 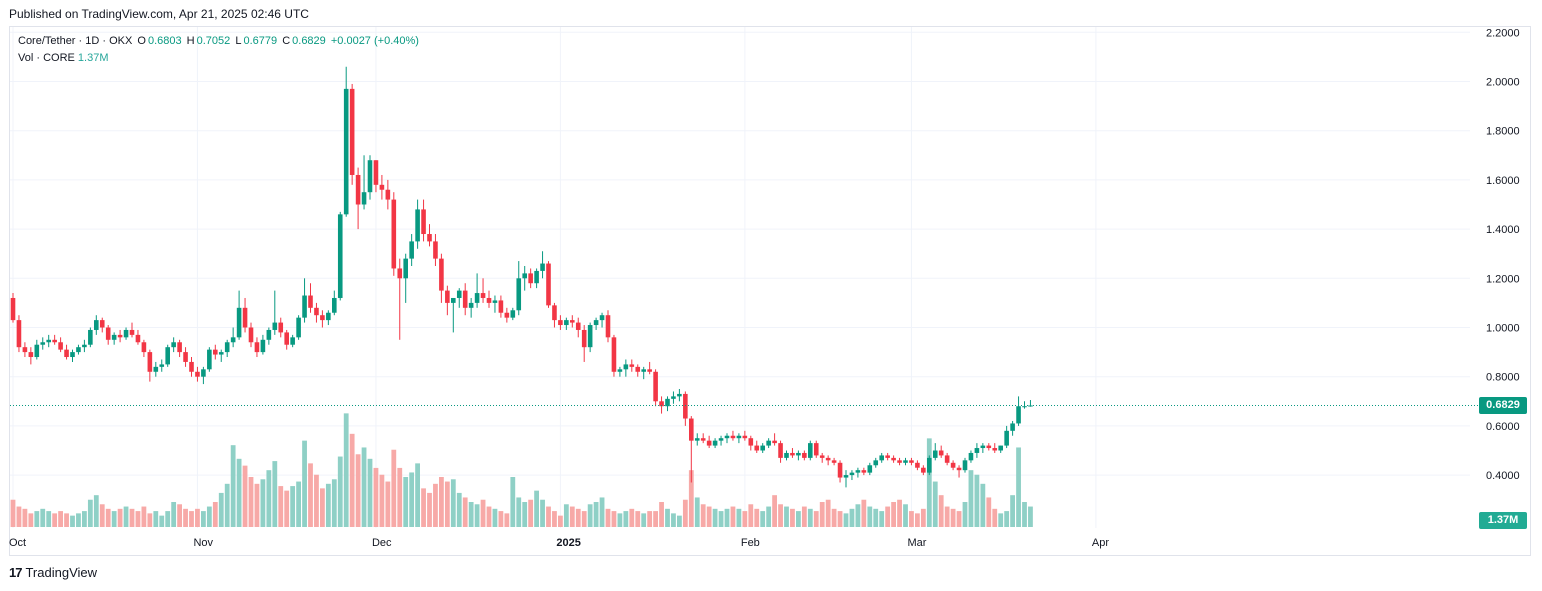 I want to click on legend-low-value: 0.6779, so click(x=260, y=41).